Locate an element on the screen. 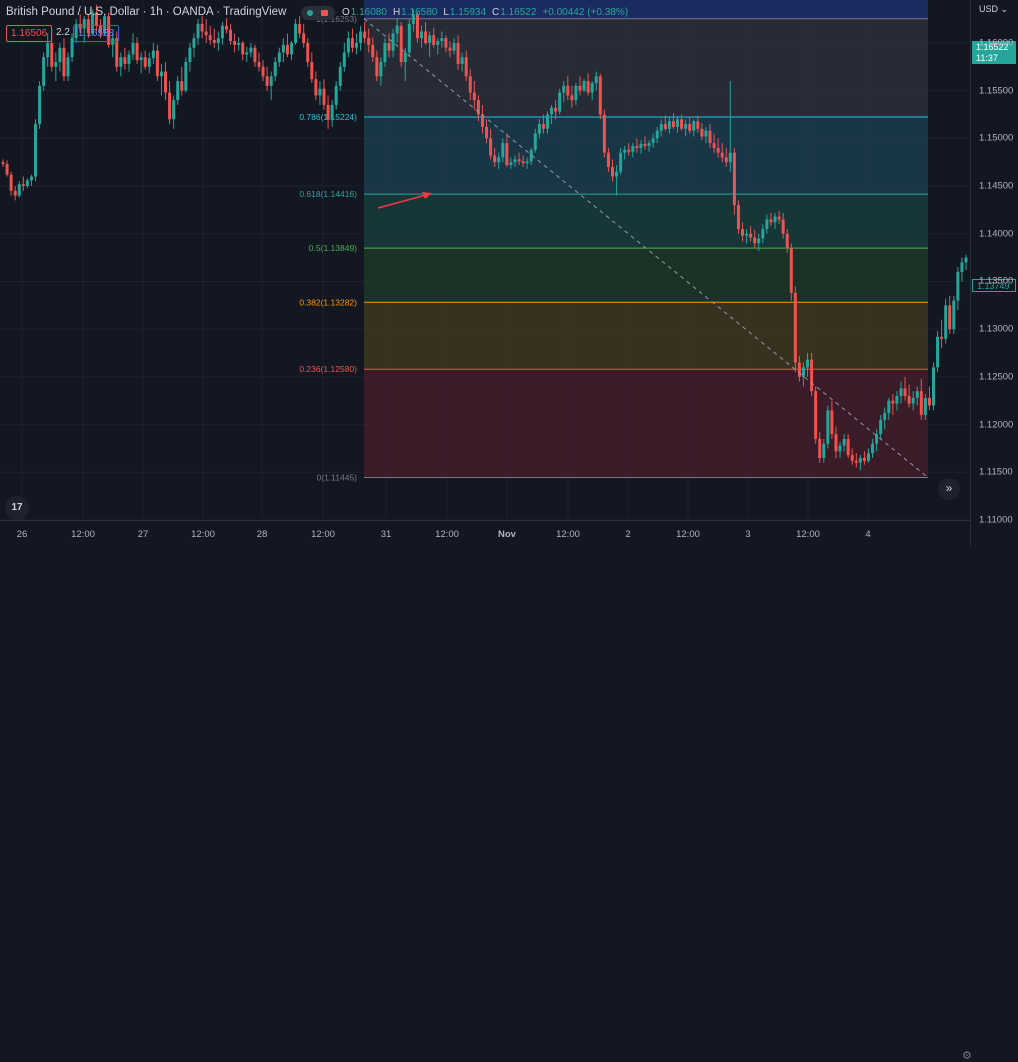  scroll-to-realtime-button: » is located at coordinates (949, 489).